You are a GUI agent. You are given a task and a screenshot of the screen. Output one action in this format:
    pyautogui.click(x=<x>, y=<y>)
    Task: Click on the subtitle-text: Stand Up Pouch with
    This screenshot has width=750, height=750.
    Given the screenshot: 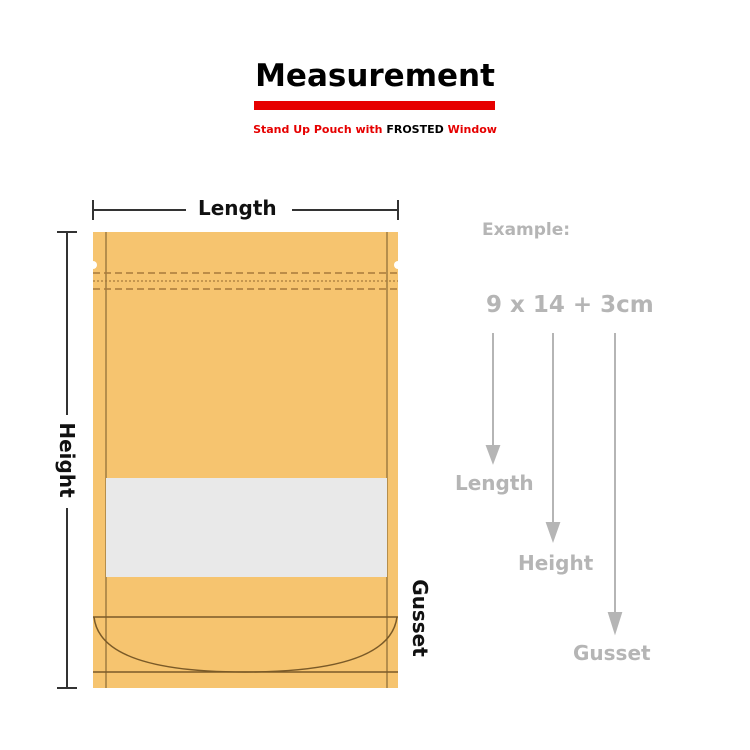 What is the action you would take?
    pyautogui.click(x=320, y=129)
    